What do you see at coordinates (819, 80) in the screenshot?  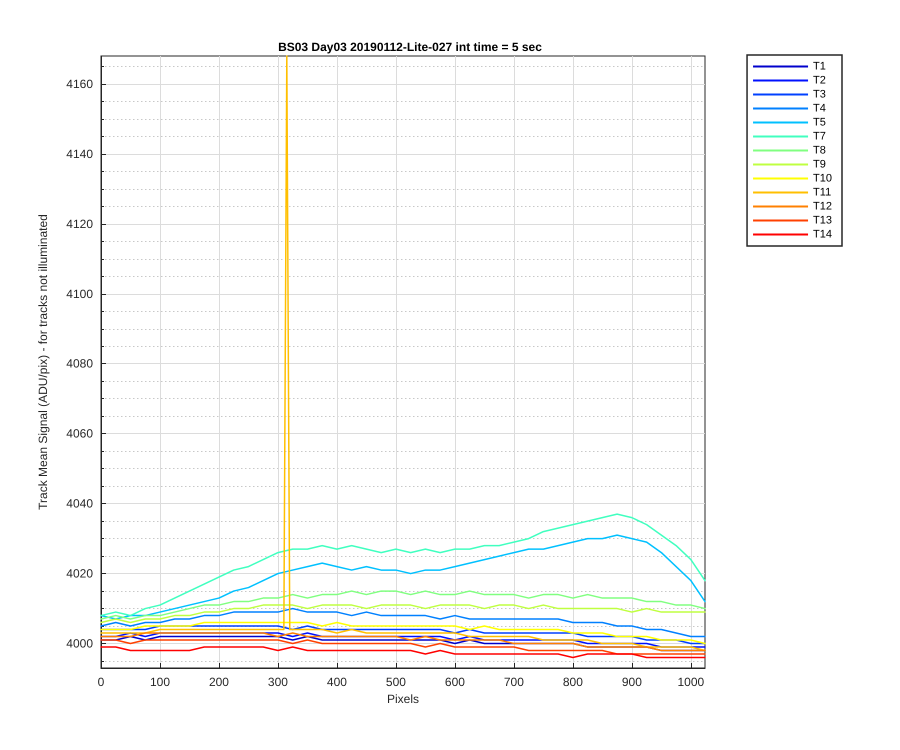 I see `legend-label: T2` at bounding box center [819, 80].